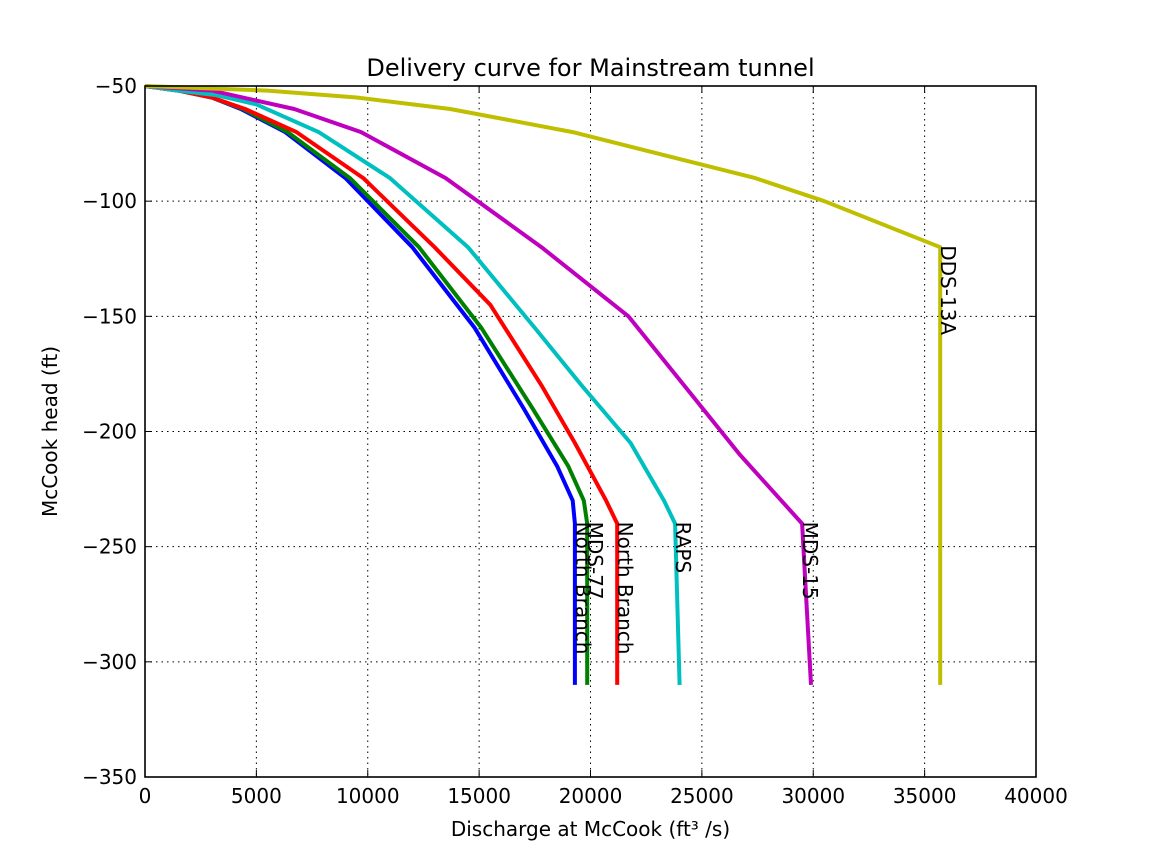 This screenshot has height=864, width=1152. Describe the element at coordinates (591, 796) in the screenshot. I see `x-tick-label: 20000` at that location.